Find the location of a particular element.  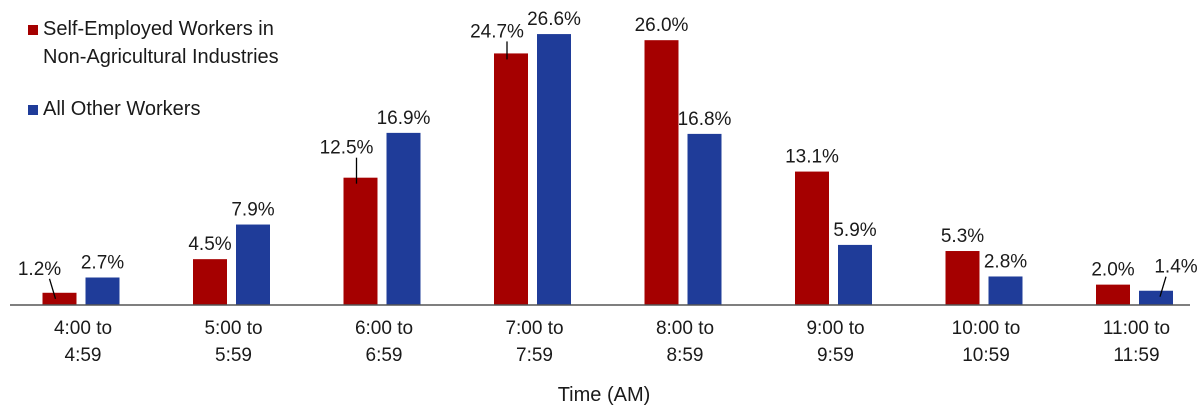

x-tick-label-1-1: 5:59 is located at coordinates (233, 355).